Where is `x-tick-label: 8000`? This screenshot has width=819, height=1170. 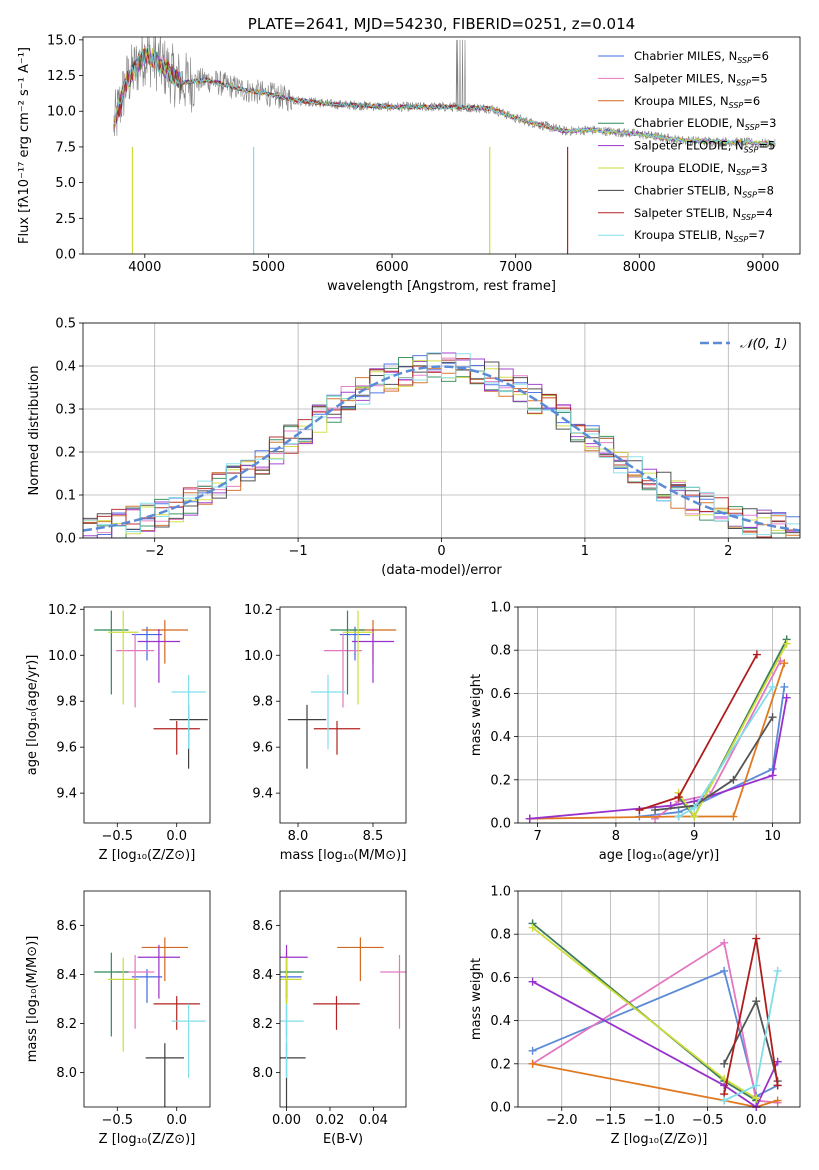 x-tick-label: 8000 is located at coordinates (639, 267).